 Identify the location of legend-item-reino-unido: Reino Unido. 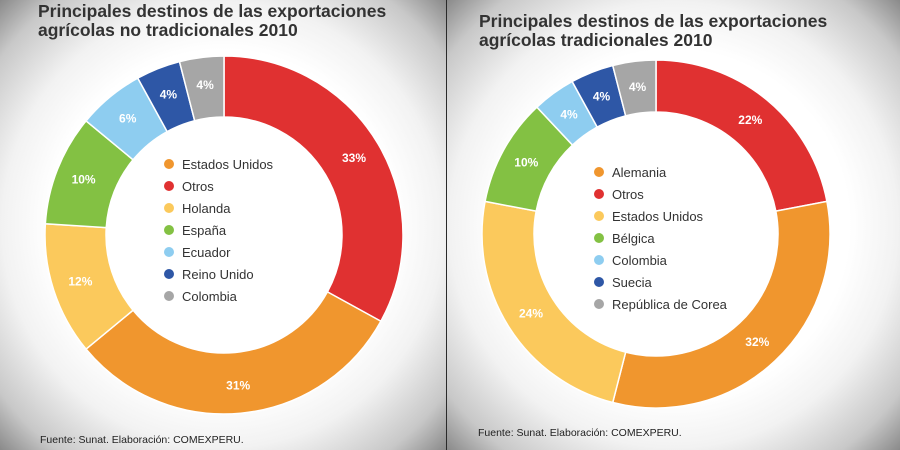
(218, 274).